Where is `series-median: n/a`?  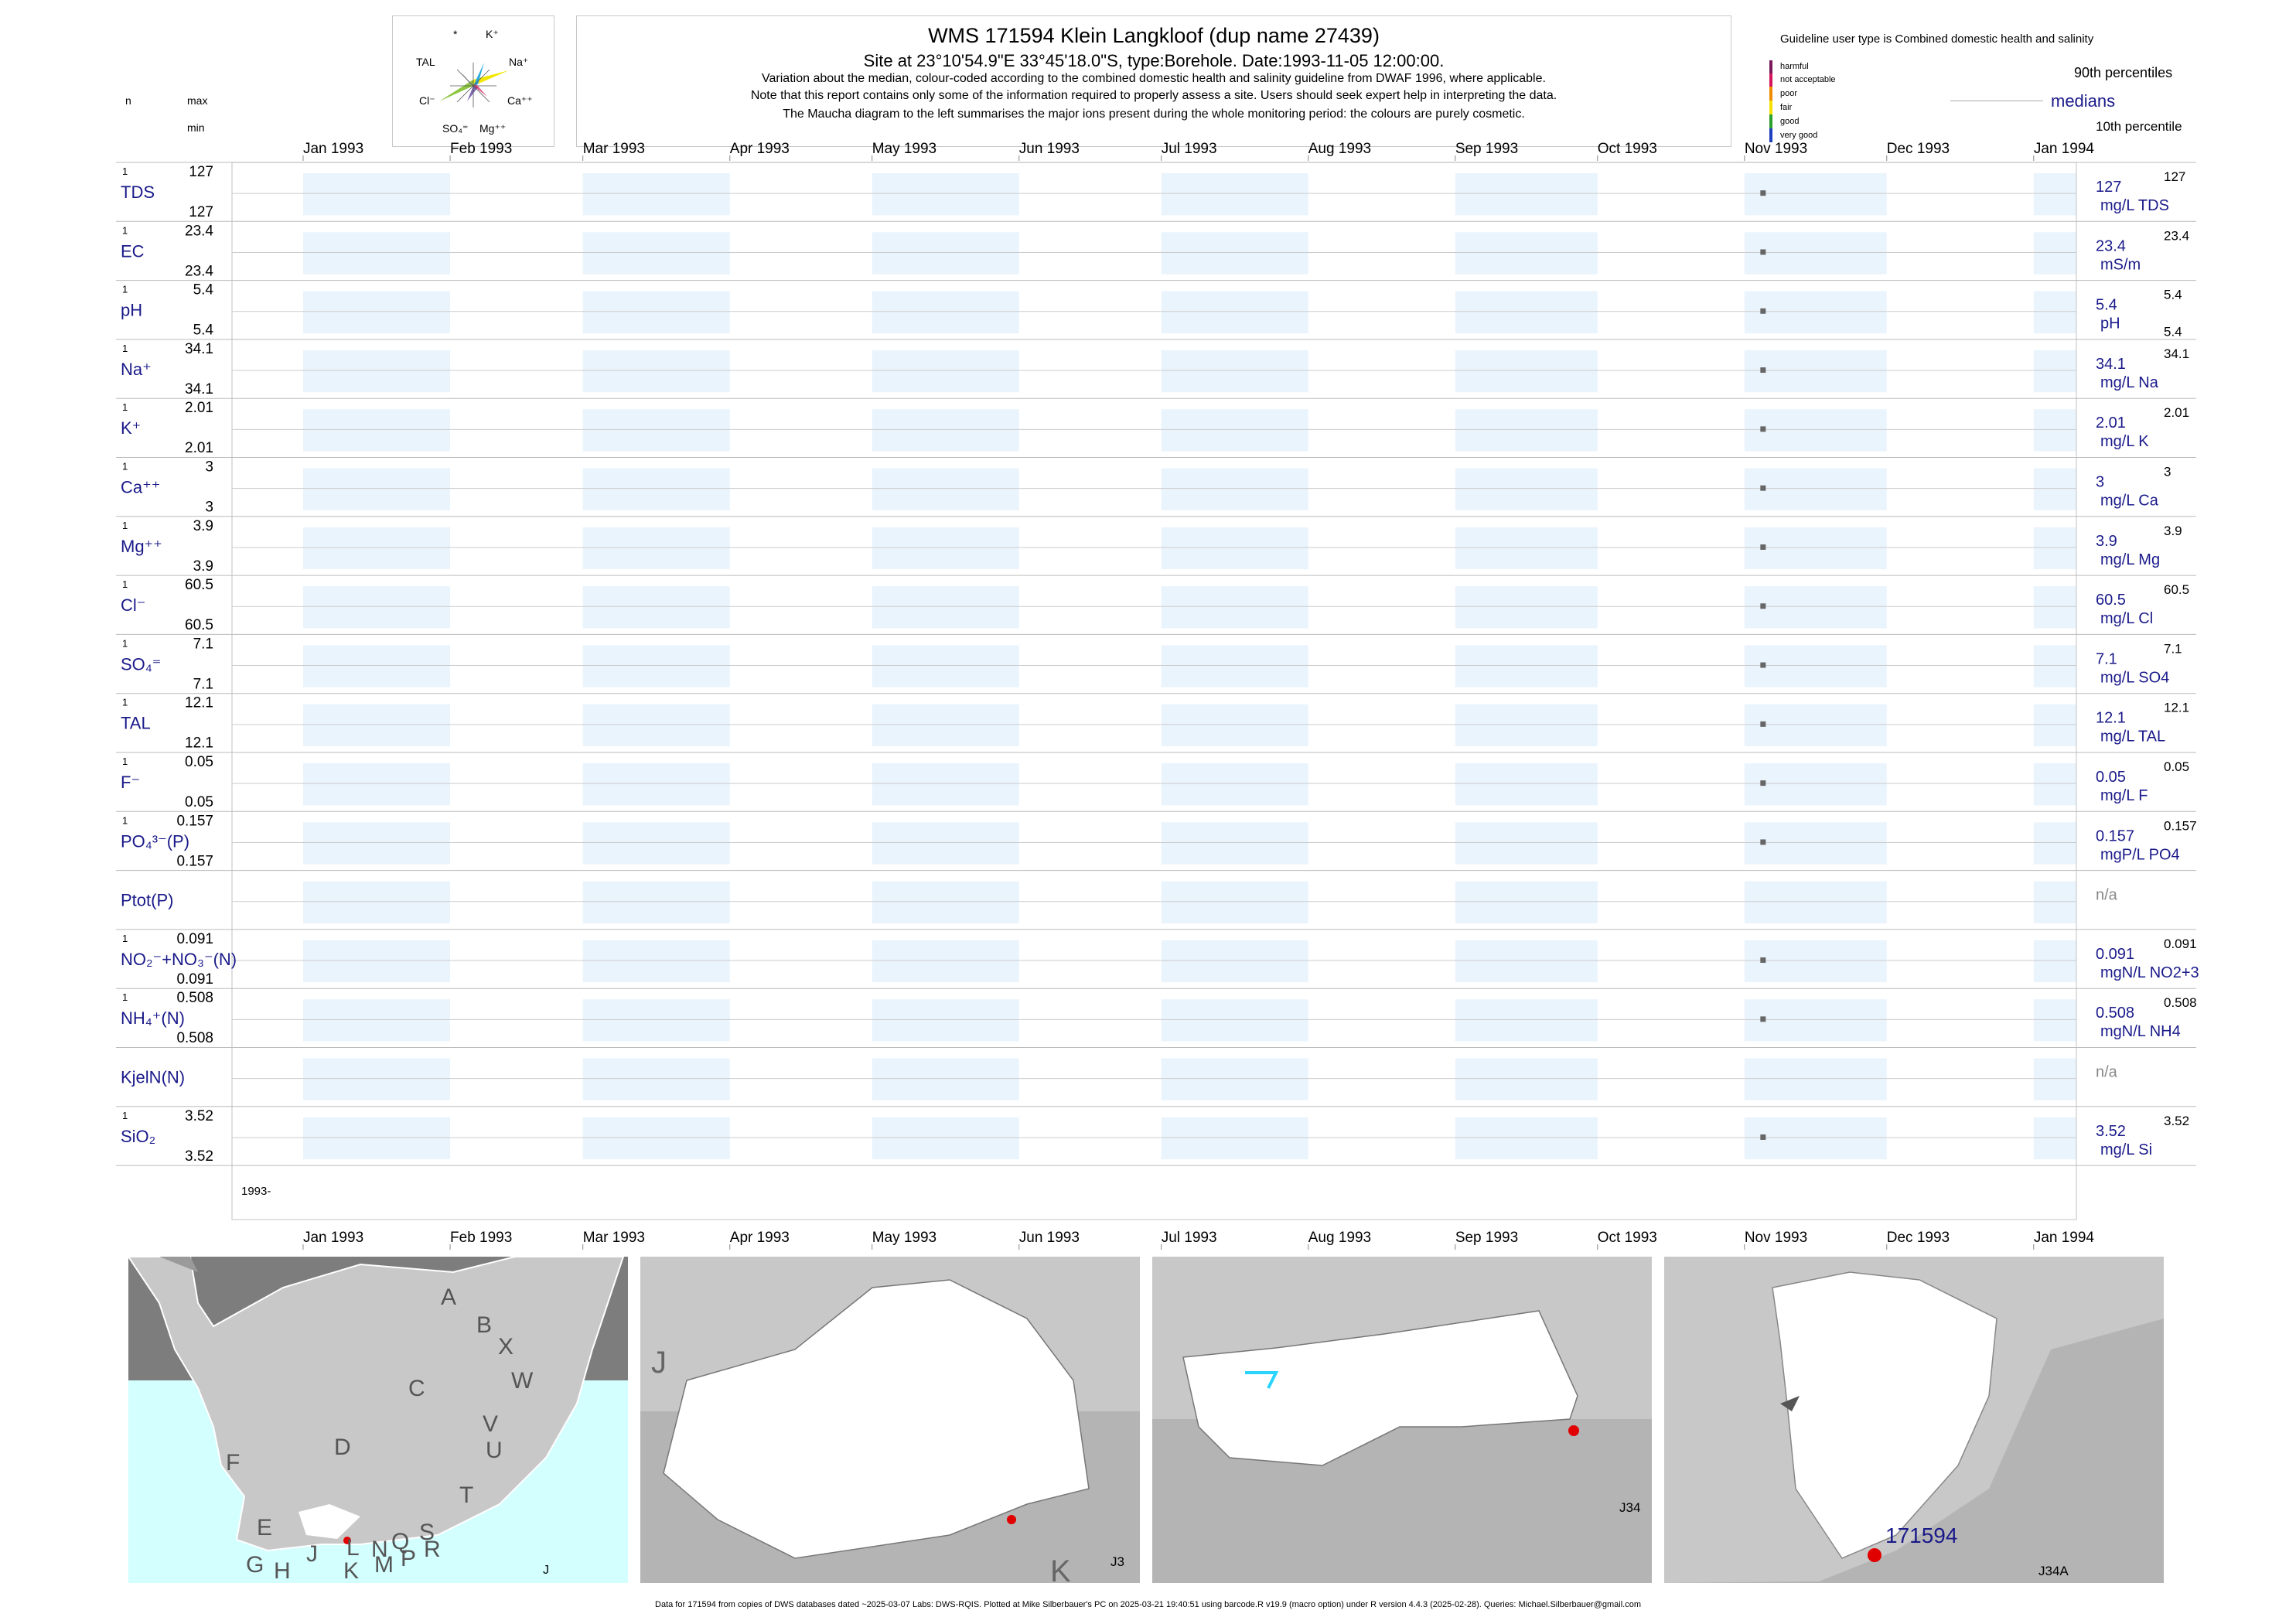
series-median: n/a is located at coordinates (2107, 895).